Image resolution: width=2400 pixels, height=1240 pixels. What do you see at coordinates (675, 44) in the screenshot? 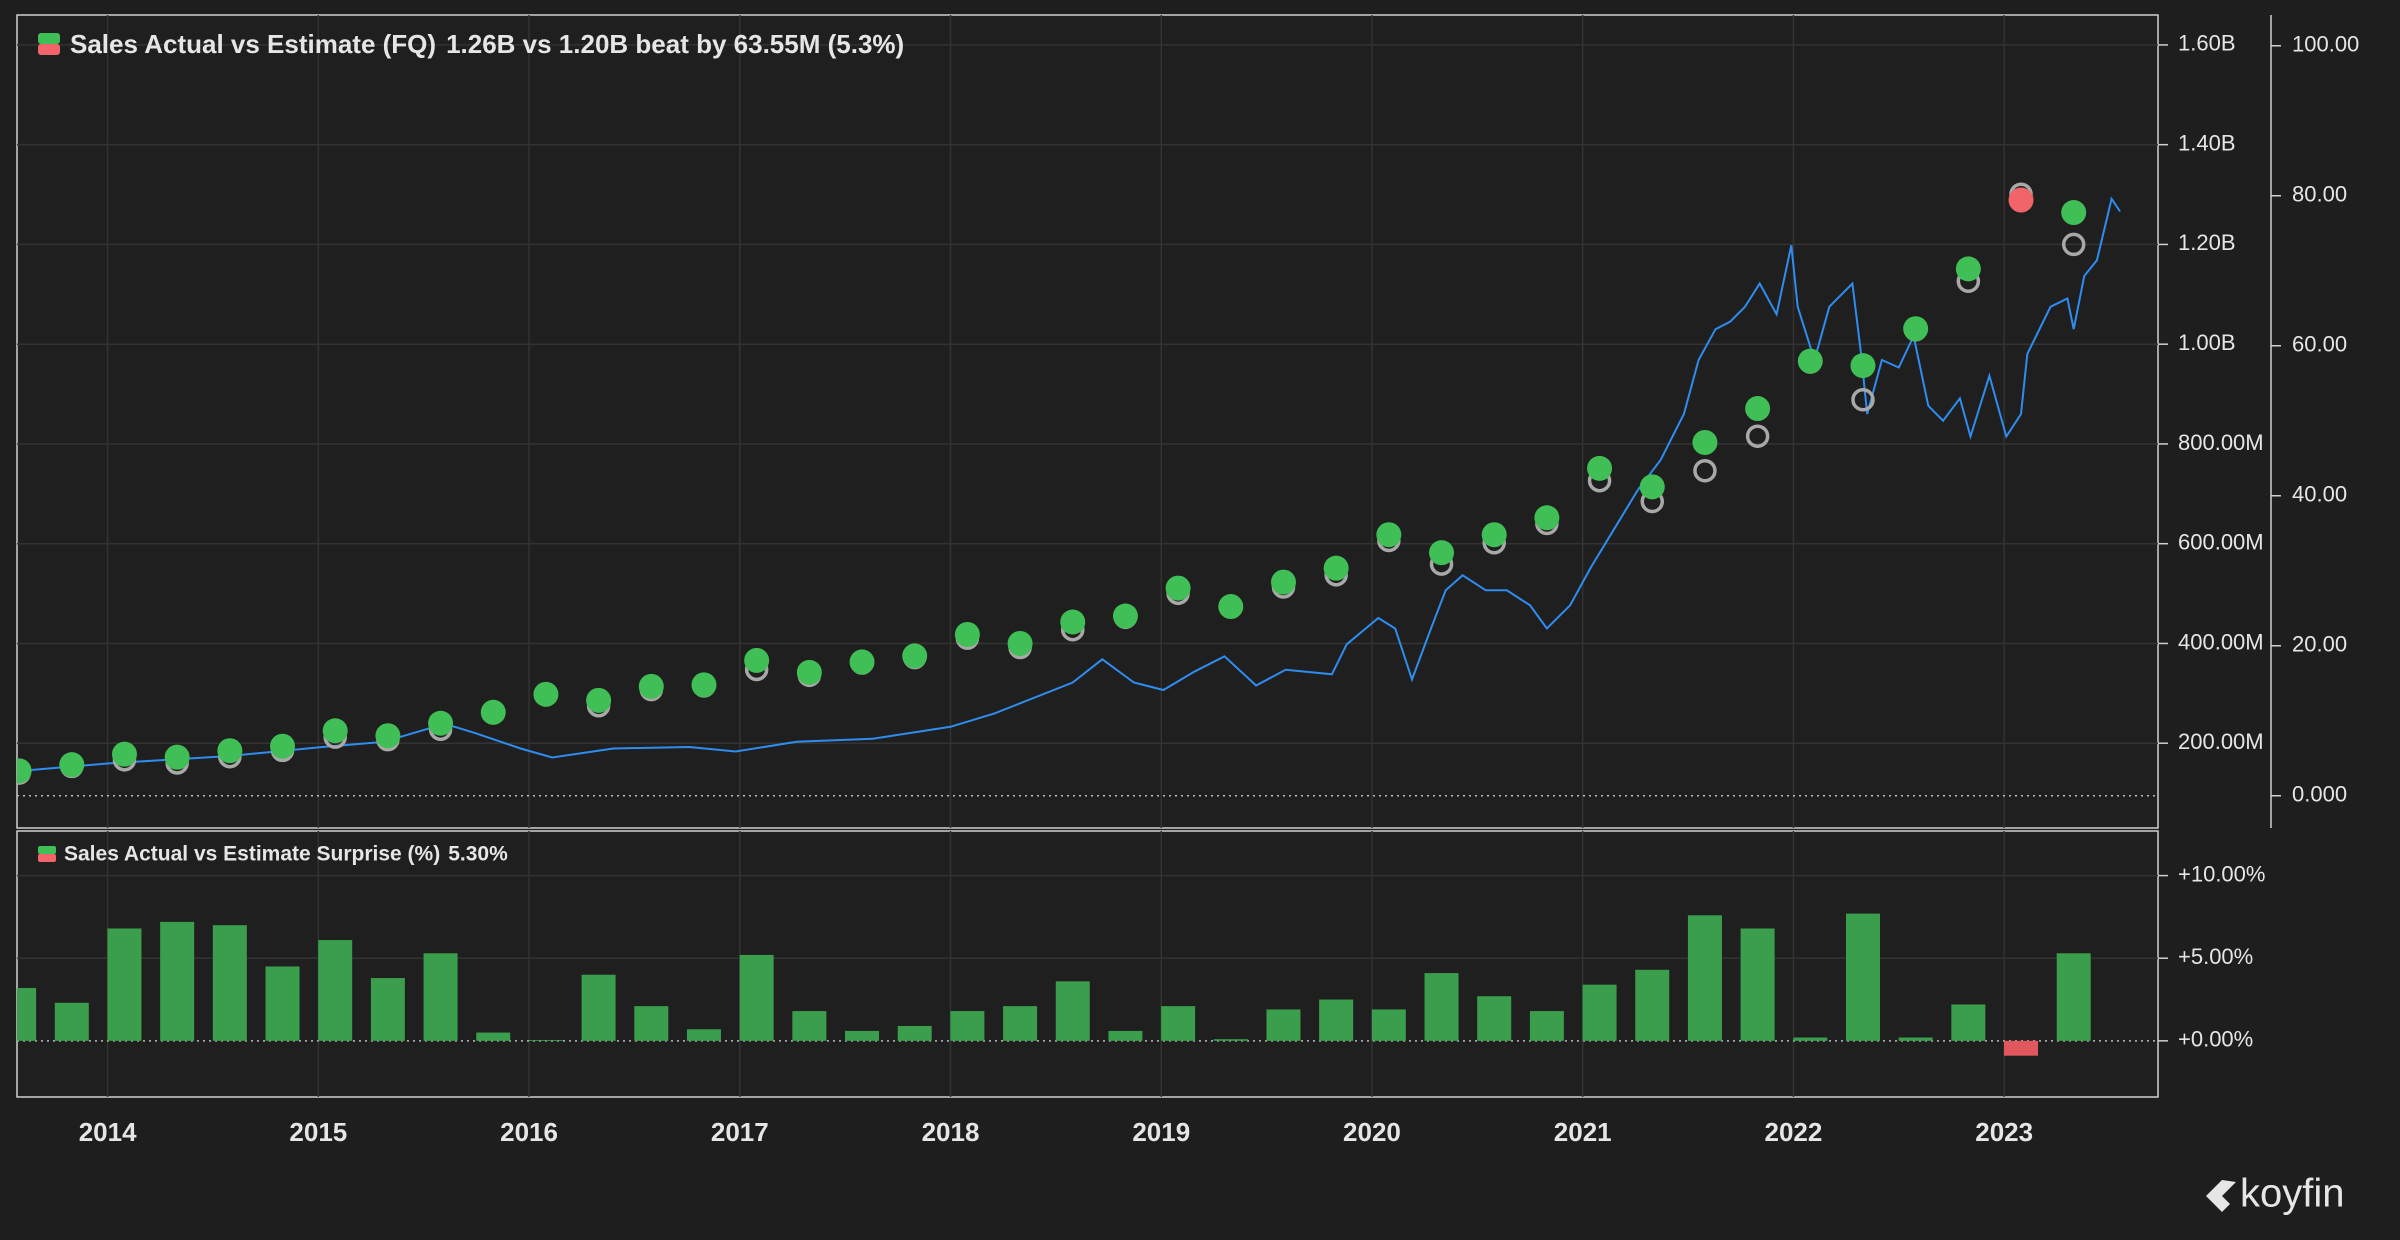
I see `chart-subtitle: 1.26B vs 1.20B beat by 63.55M (5.3%)` at bounding box center [675, 44].